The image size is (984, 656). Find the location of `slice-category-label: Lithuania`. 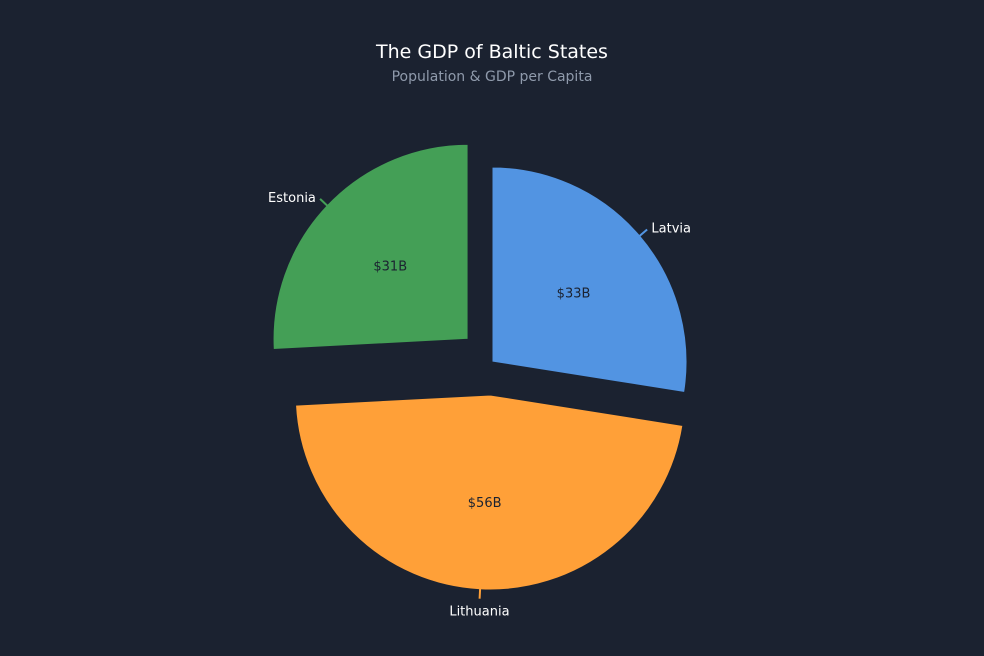

slice-category-label: Lithuania is located at coordinates (479, 612).